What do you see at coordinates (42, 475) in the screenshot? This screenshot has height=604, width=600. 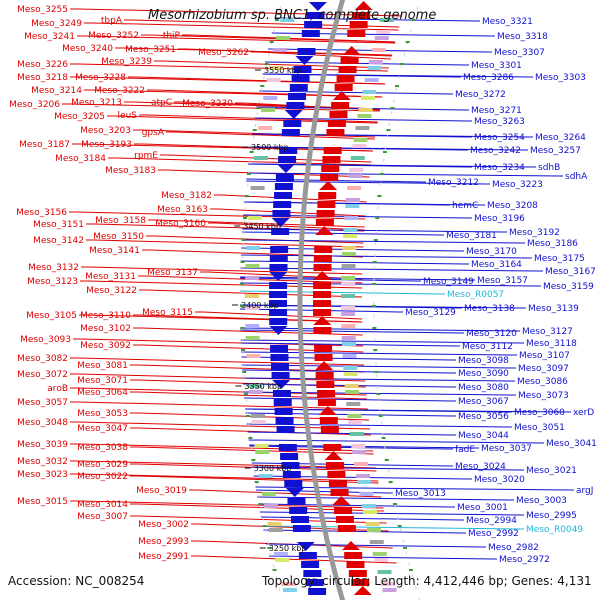 I see `gene-label-left: Meso_3023` at bounding box center [42, 475].